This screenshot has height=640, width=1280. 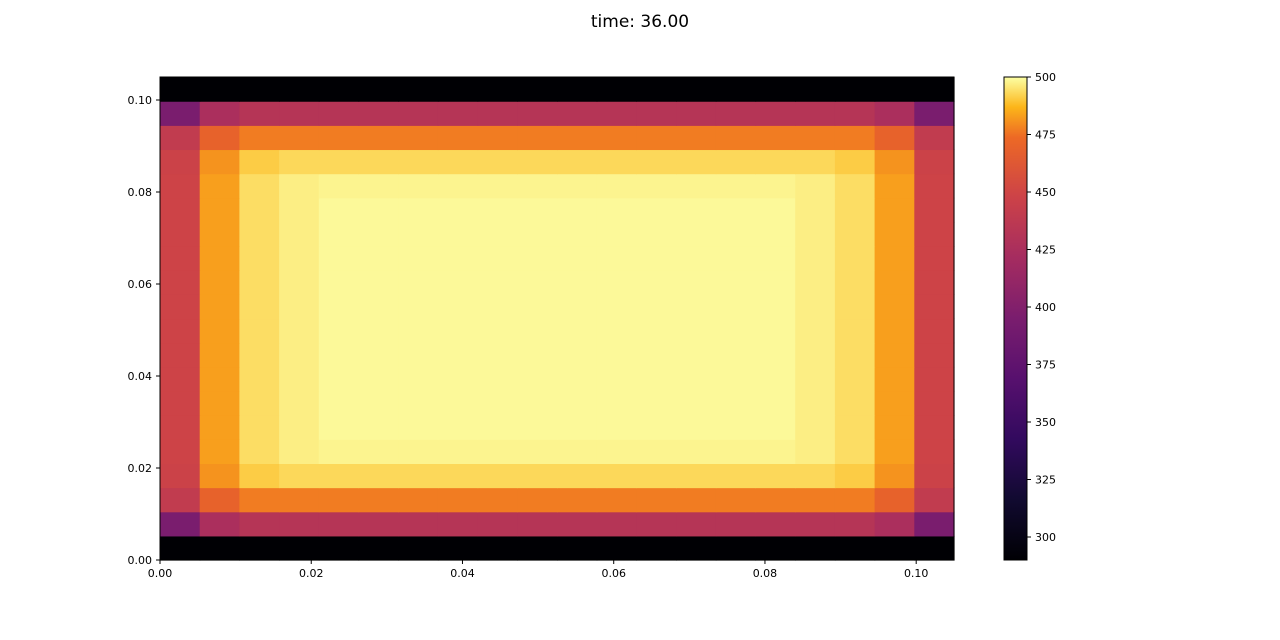 I want to click on x-tick-label: 0.06, so click(x=613, y=573).